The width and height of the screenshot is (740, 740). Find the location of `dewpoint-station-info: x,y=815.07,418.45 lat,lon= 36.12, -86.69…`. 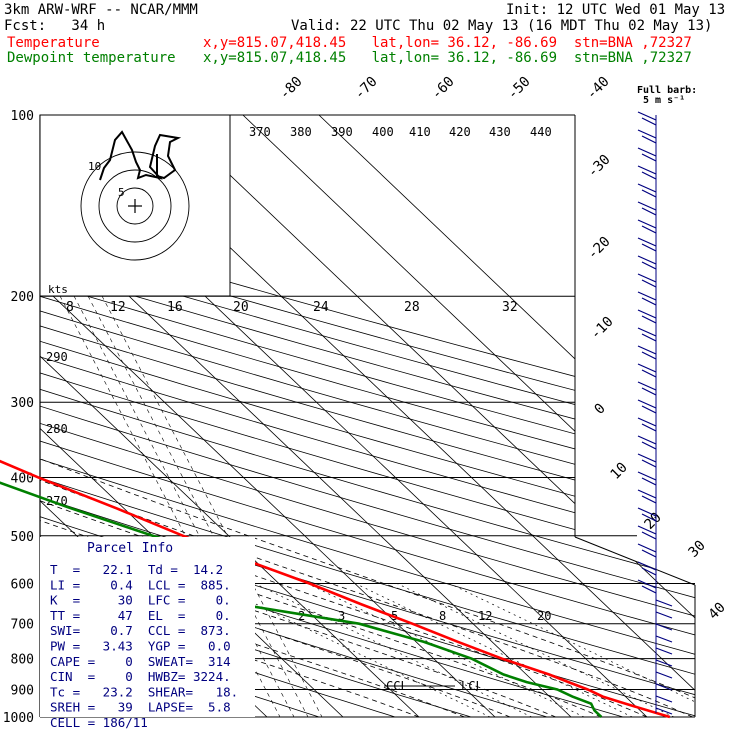

dewpoint-station-info: x,y=815.07,418.45 lat,lon= 36.12, -86.69… is located at coordinates (447, 58).